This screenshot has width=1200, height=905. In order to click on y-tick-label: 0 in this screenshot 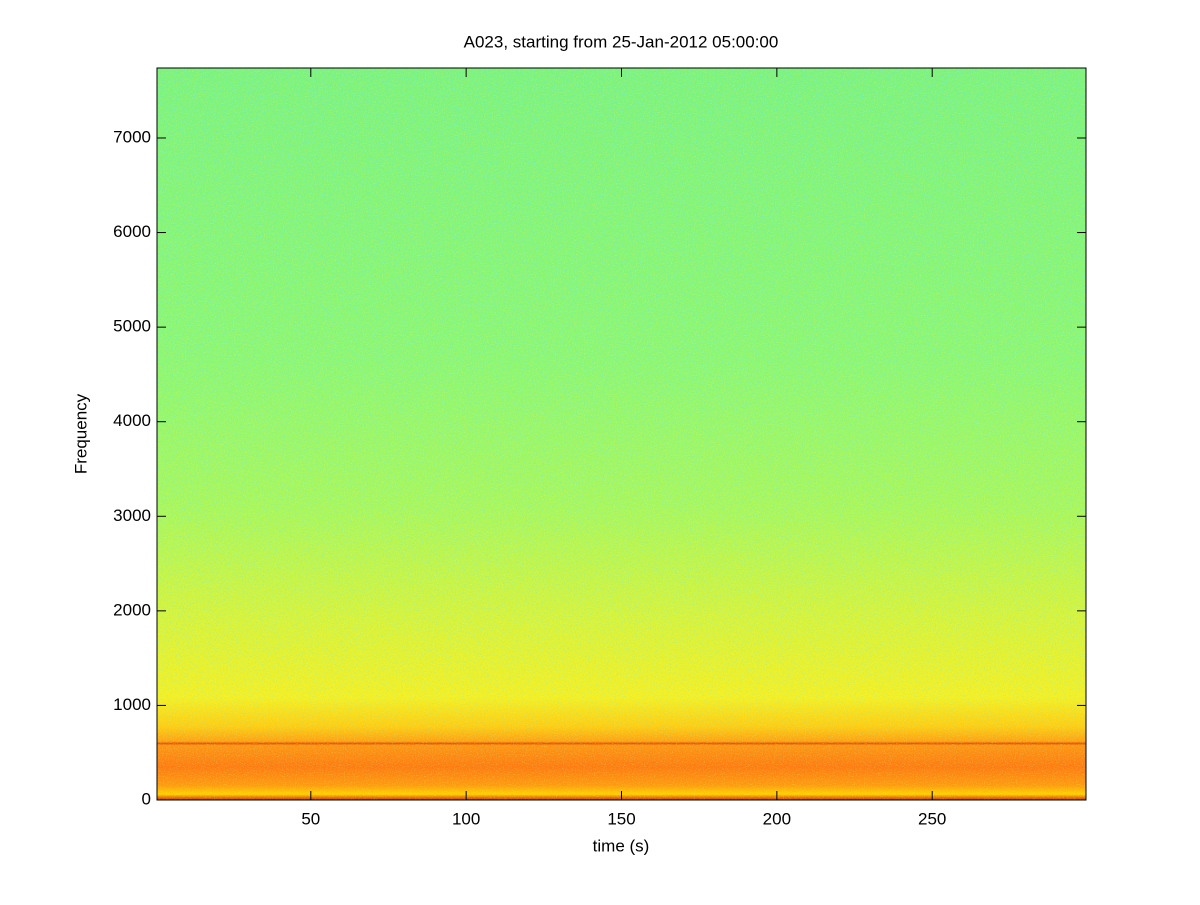, I will do `click(146, 798)`.